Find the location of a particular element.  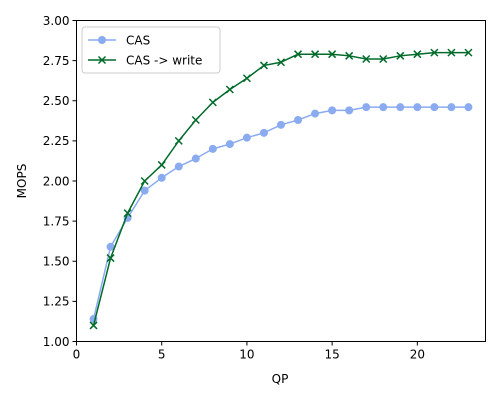

y-tick-label: 1.50 is located at coordinates (56, 262).